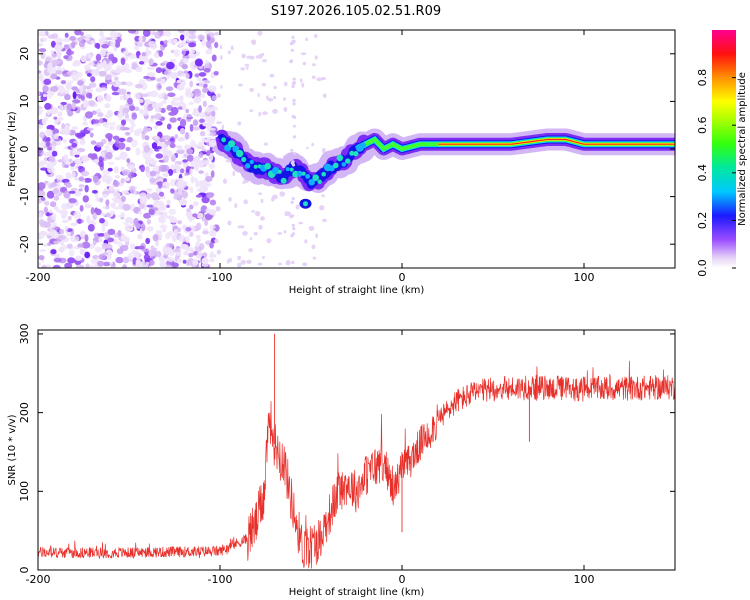 The image size is (750, 600). Describe the element at coordinates (724, 149) in the screenshot. I see `colorbar-gradient` at that location.